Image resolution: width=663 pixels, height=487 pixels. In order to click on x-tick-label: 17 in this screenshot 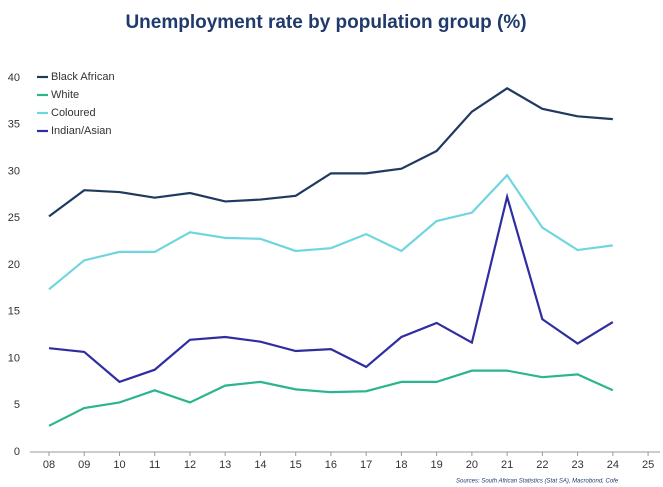, I will do `click(366, 465)`.